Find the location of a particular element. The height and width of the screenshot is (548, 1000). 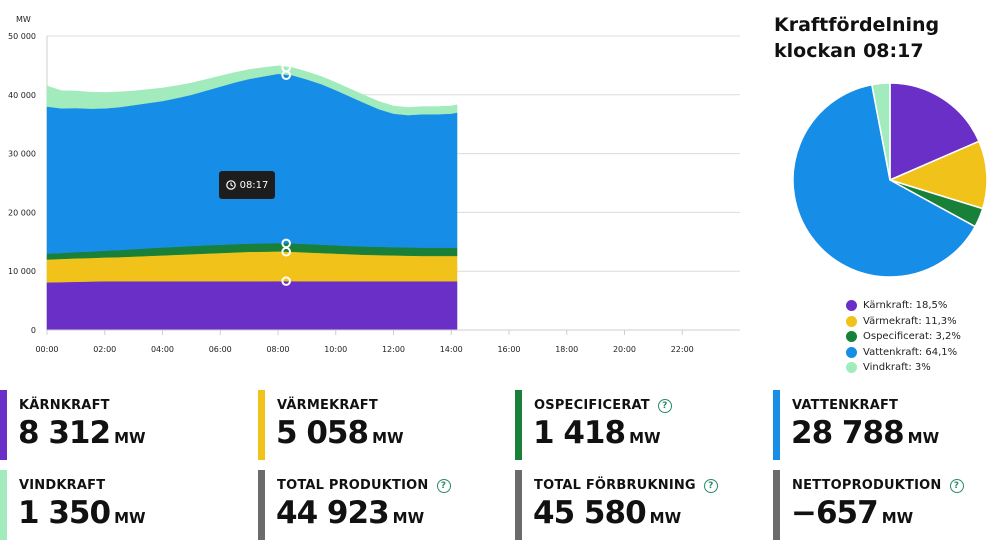

card-value: 44 923 MW is located at coordinates (350, 513).